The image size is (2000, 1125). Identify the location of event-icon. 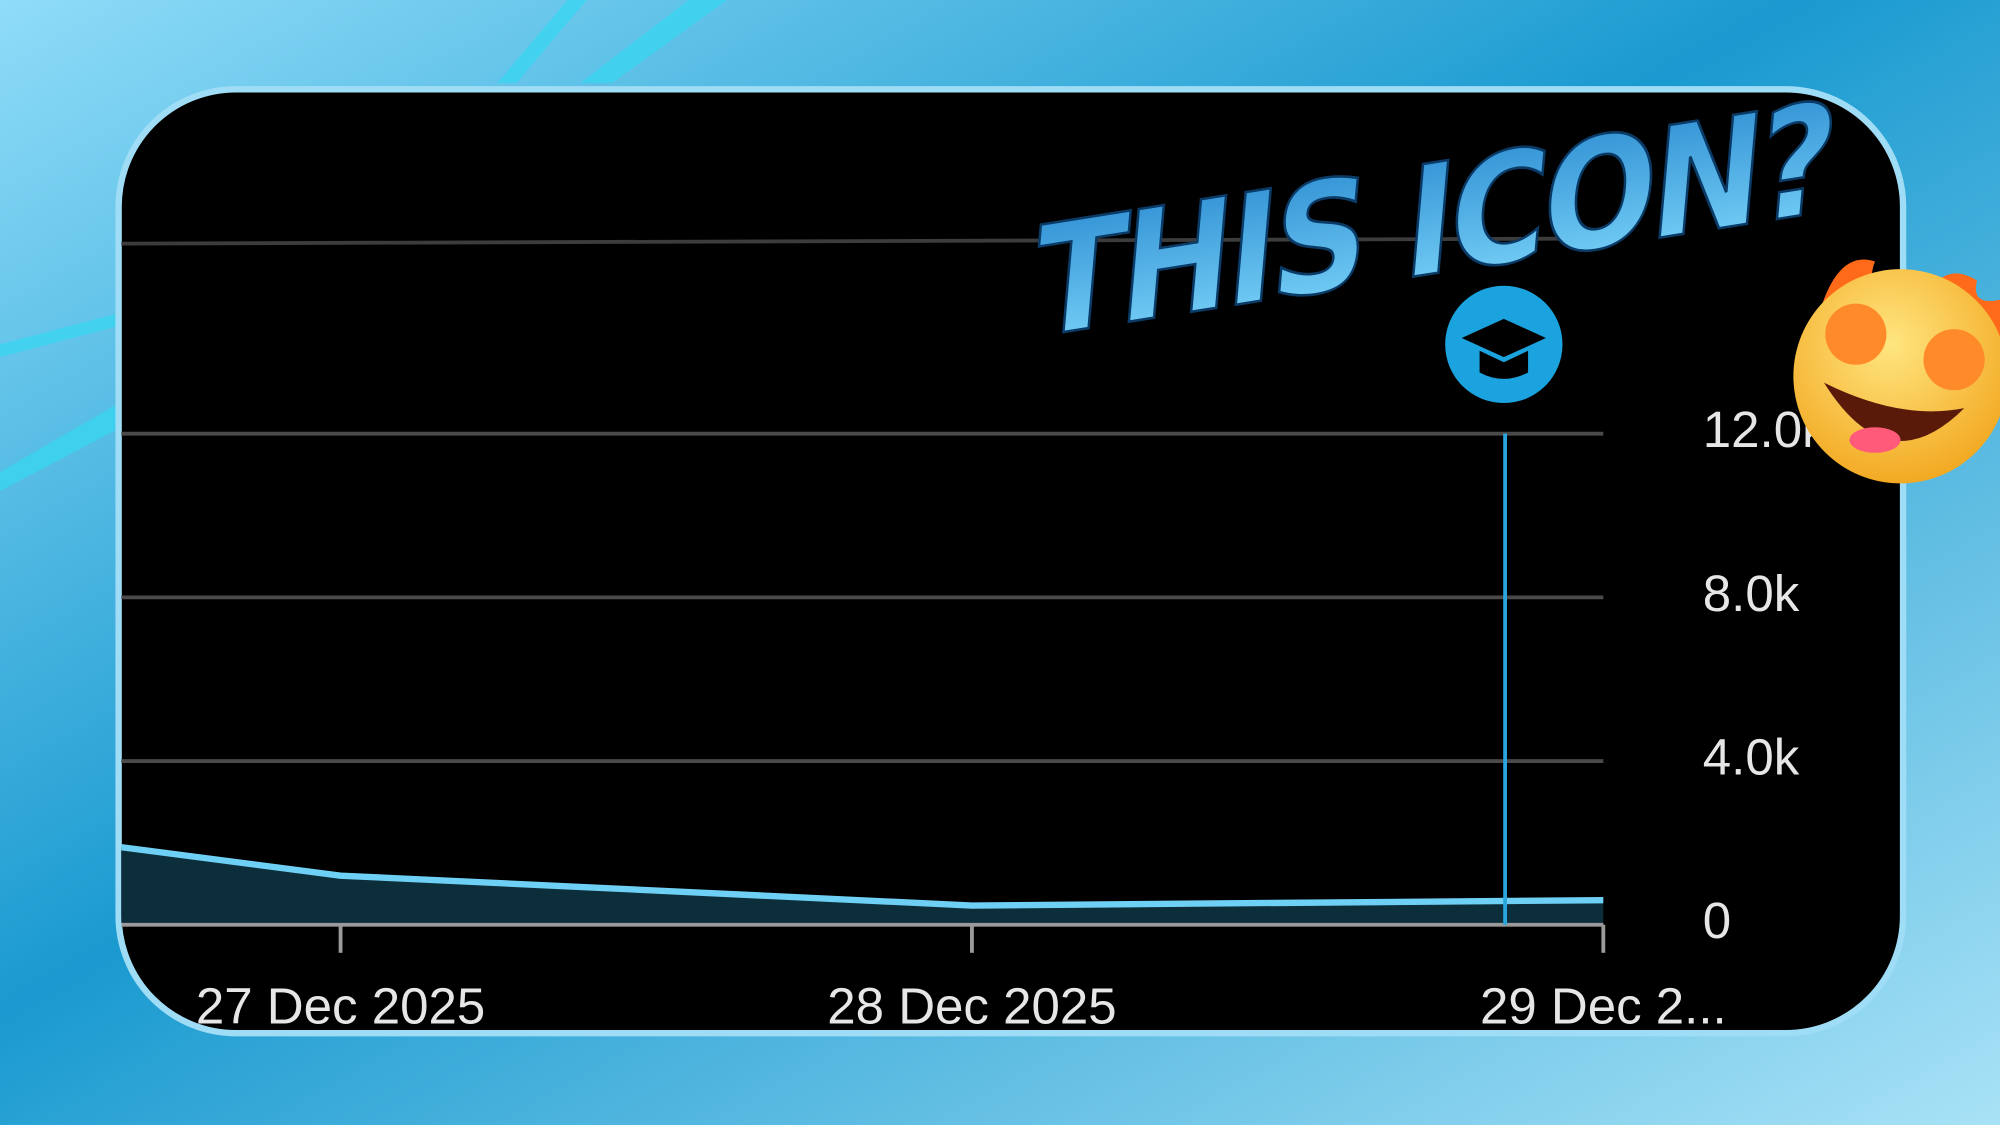
(1504, 344).